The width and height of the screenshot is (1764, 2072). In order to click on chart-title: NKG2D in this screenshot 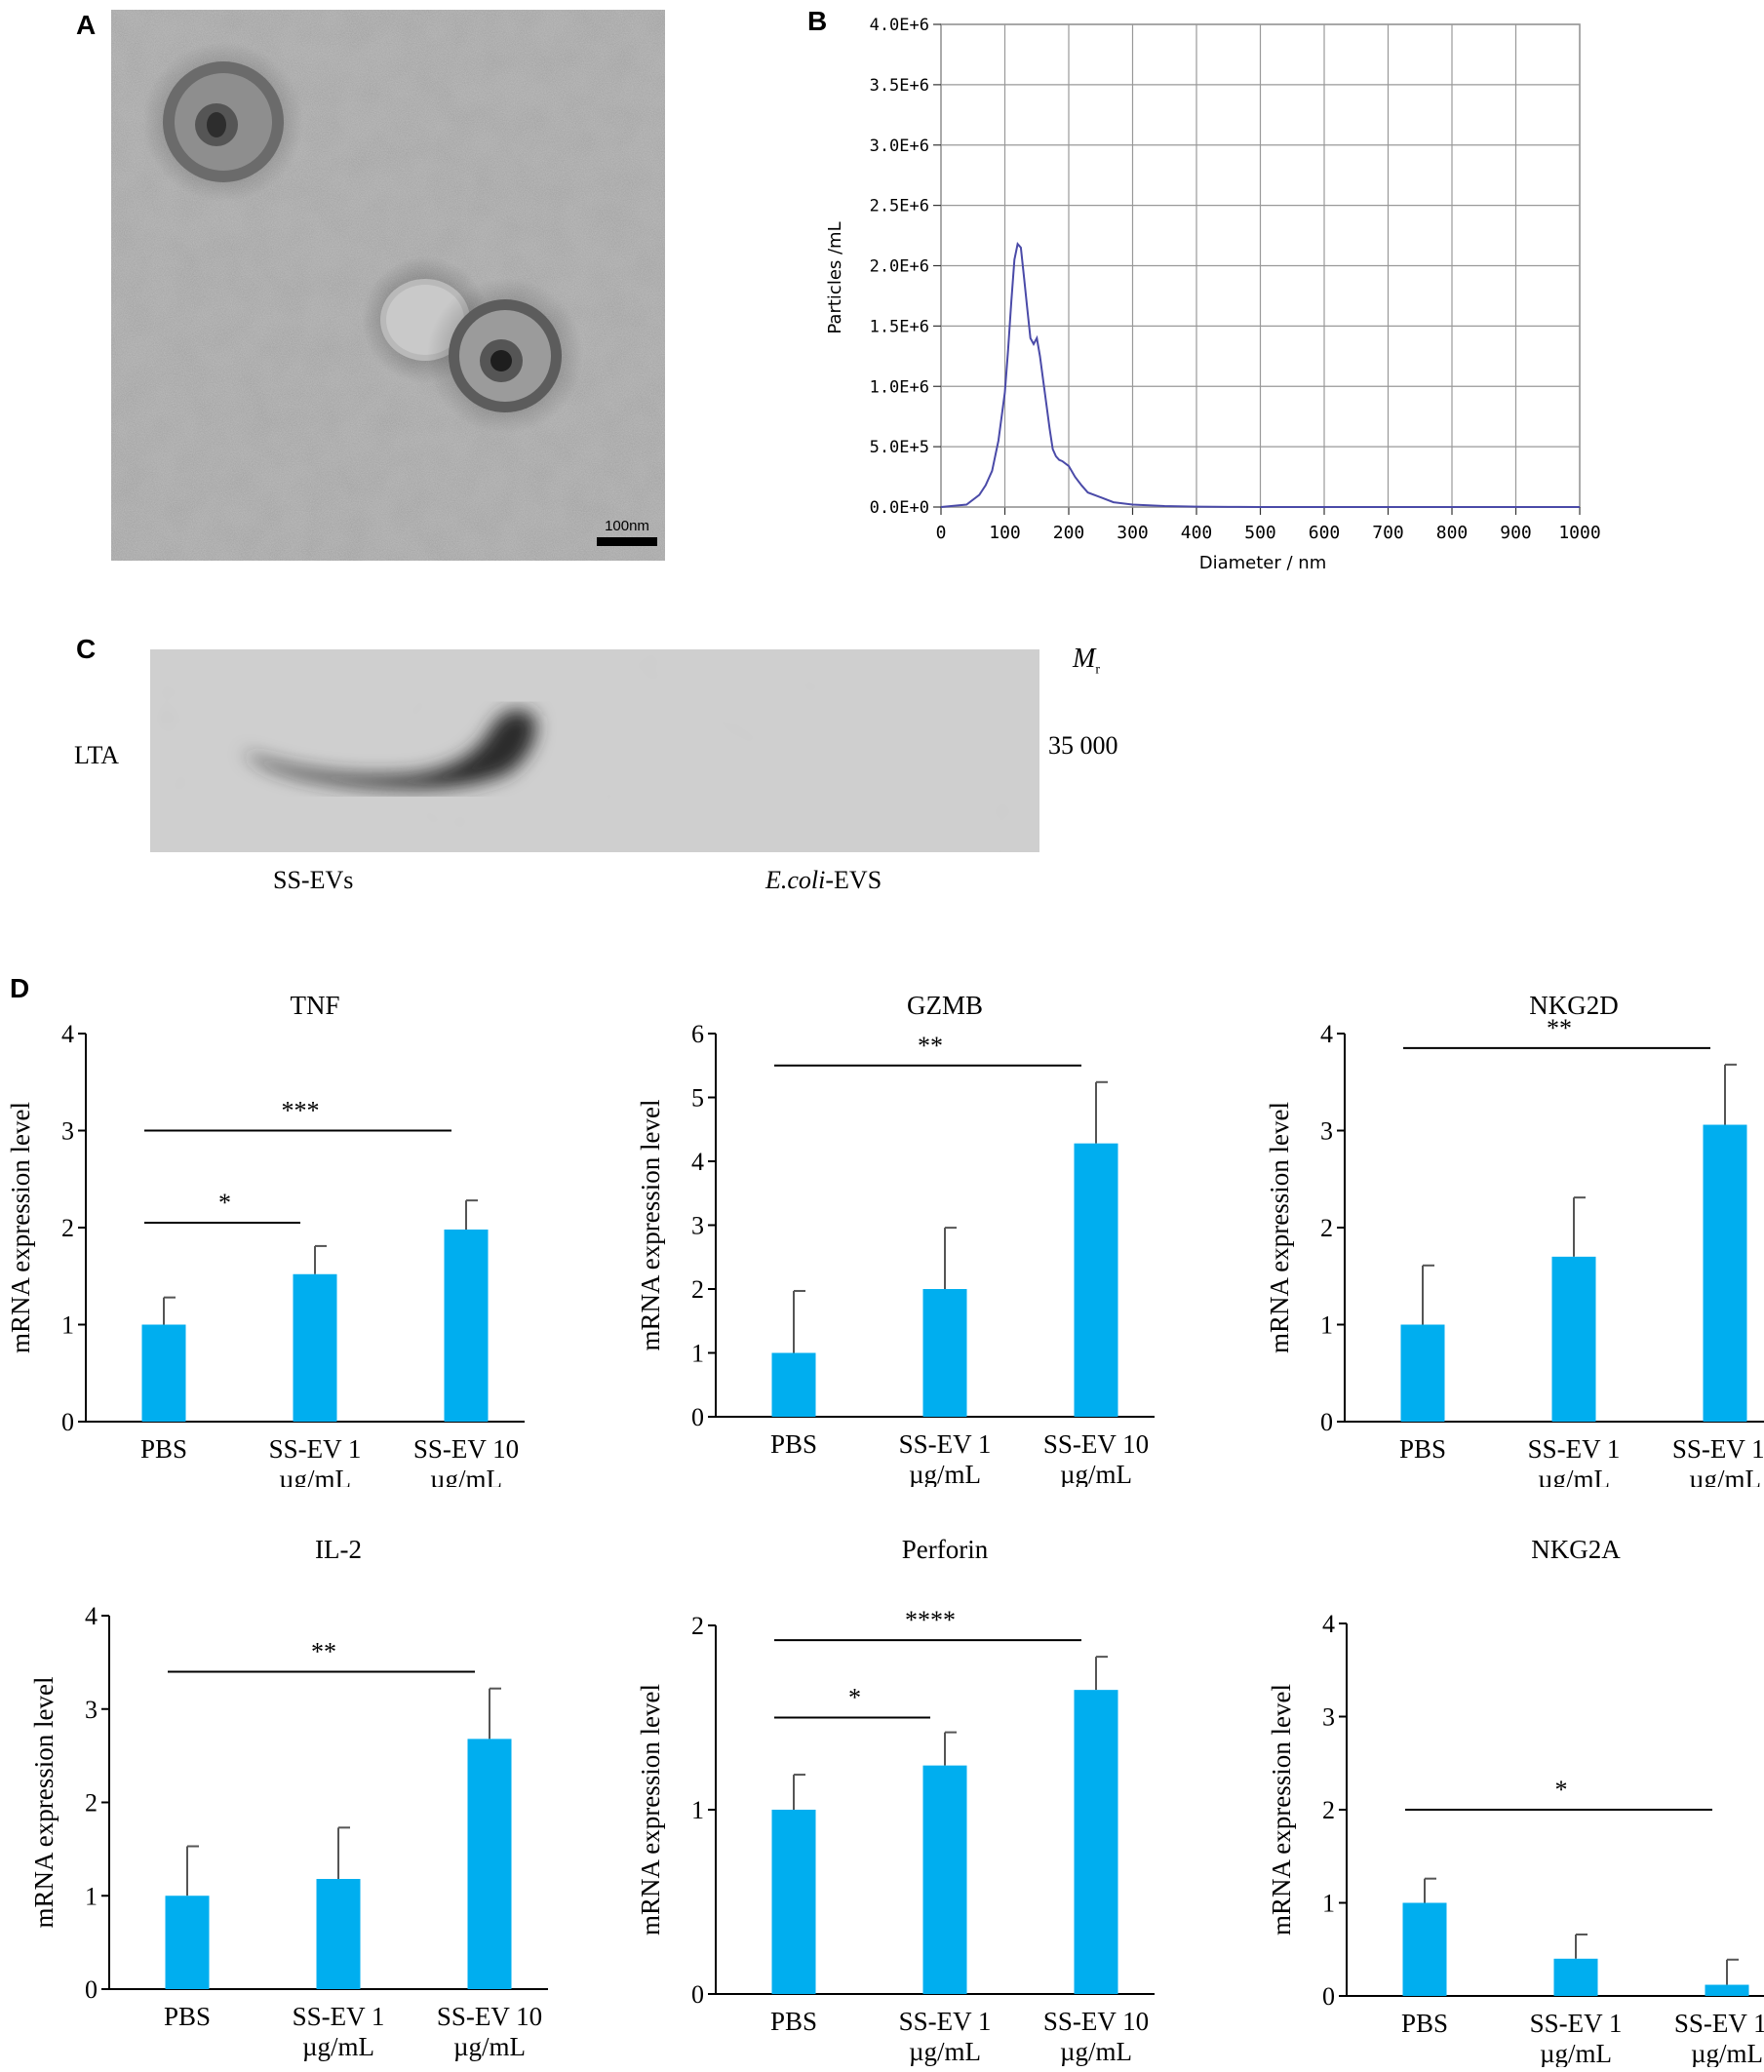, I will do `click(1574, 1005)`.